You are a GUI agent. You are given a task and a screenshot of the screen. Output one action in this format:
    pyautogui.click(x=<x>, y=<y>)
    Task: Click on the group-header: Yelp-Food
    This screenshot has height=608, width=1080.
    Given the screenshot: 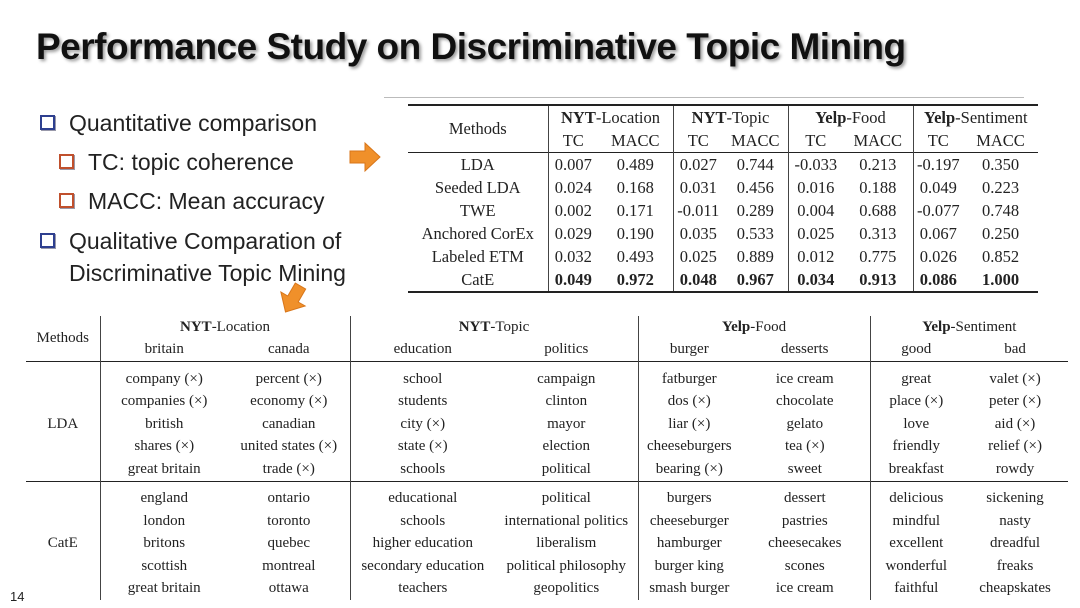 What is the action you would take?
    pyautogui.click(x=754, y=327)
    